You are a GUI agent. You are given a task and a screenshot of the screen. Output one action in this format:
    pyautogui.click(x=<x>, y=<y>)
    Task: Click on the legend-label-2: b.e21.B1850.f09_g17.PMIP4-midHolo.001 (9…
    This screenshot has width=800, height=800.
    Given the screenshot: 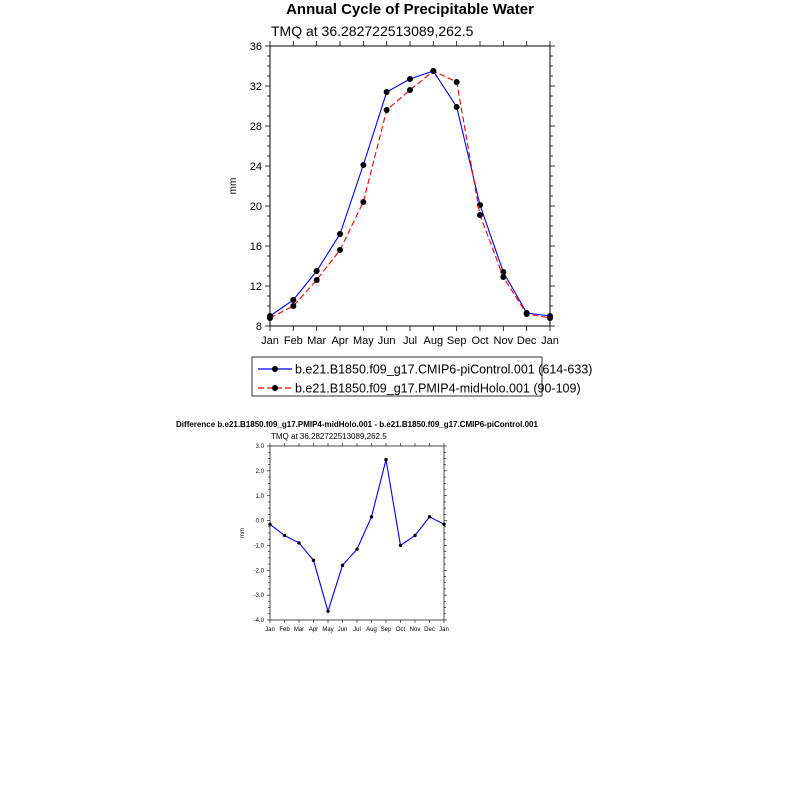 What is the action you would take?
    pyautogui.click(x=438, y=389)
    